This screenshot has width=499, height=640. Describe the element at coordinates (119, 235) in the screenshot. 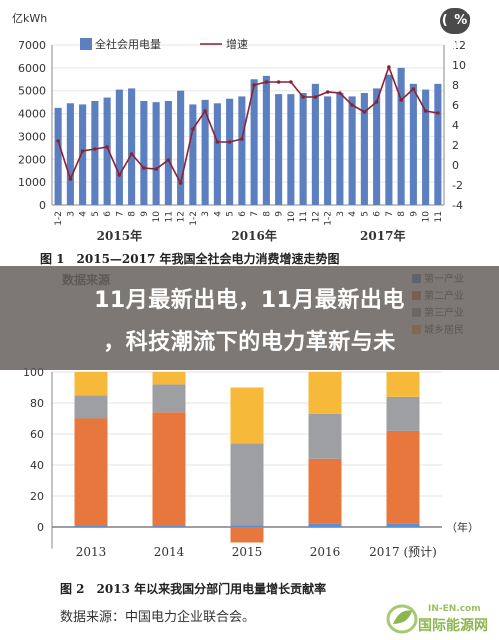

I see `year-label: 2015年` at that location.